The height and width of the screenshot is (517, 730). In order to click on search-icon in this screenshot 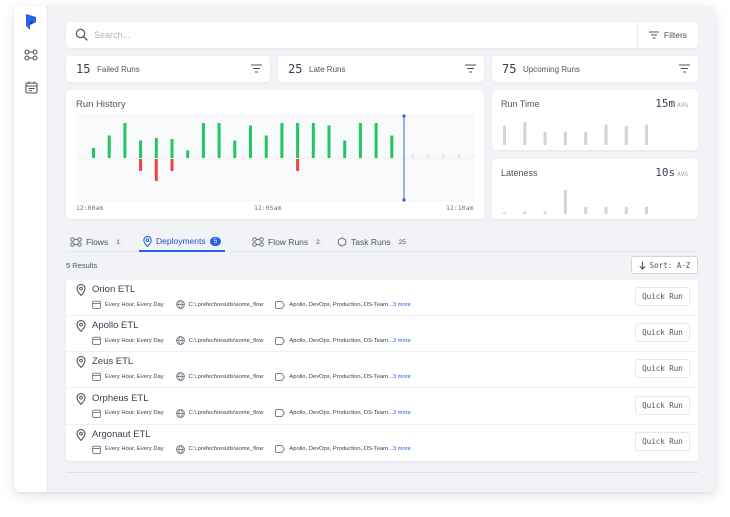, I will do `click(81, 34)`.